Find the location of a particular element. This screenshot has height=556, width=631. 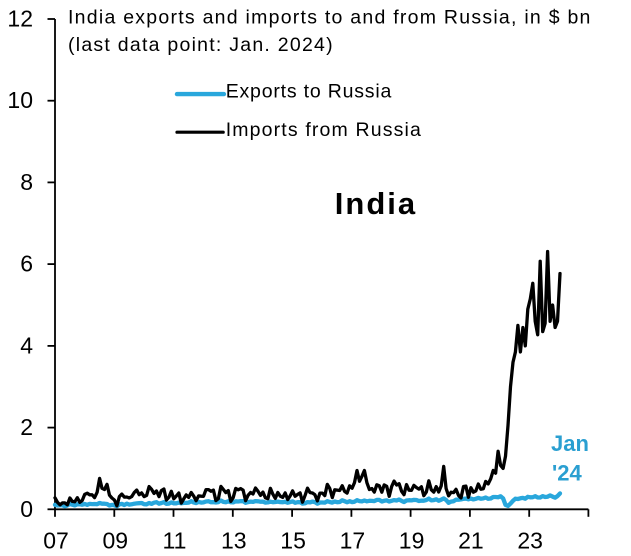

svg-text: 19 is located at coordinates (412, 541).